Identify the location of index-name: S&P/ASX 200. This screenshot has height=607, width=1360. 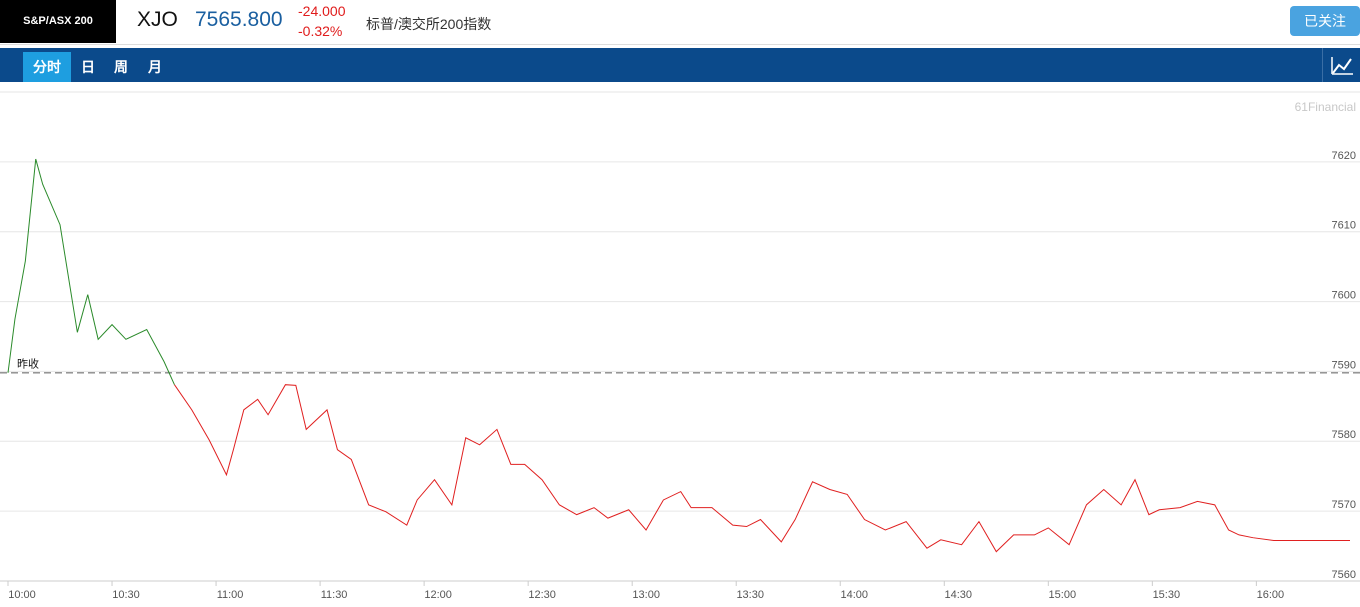
(58, 21).